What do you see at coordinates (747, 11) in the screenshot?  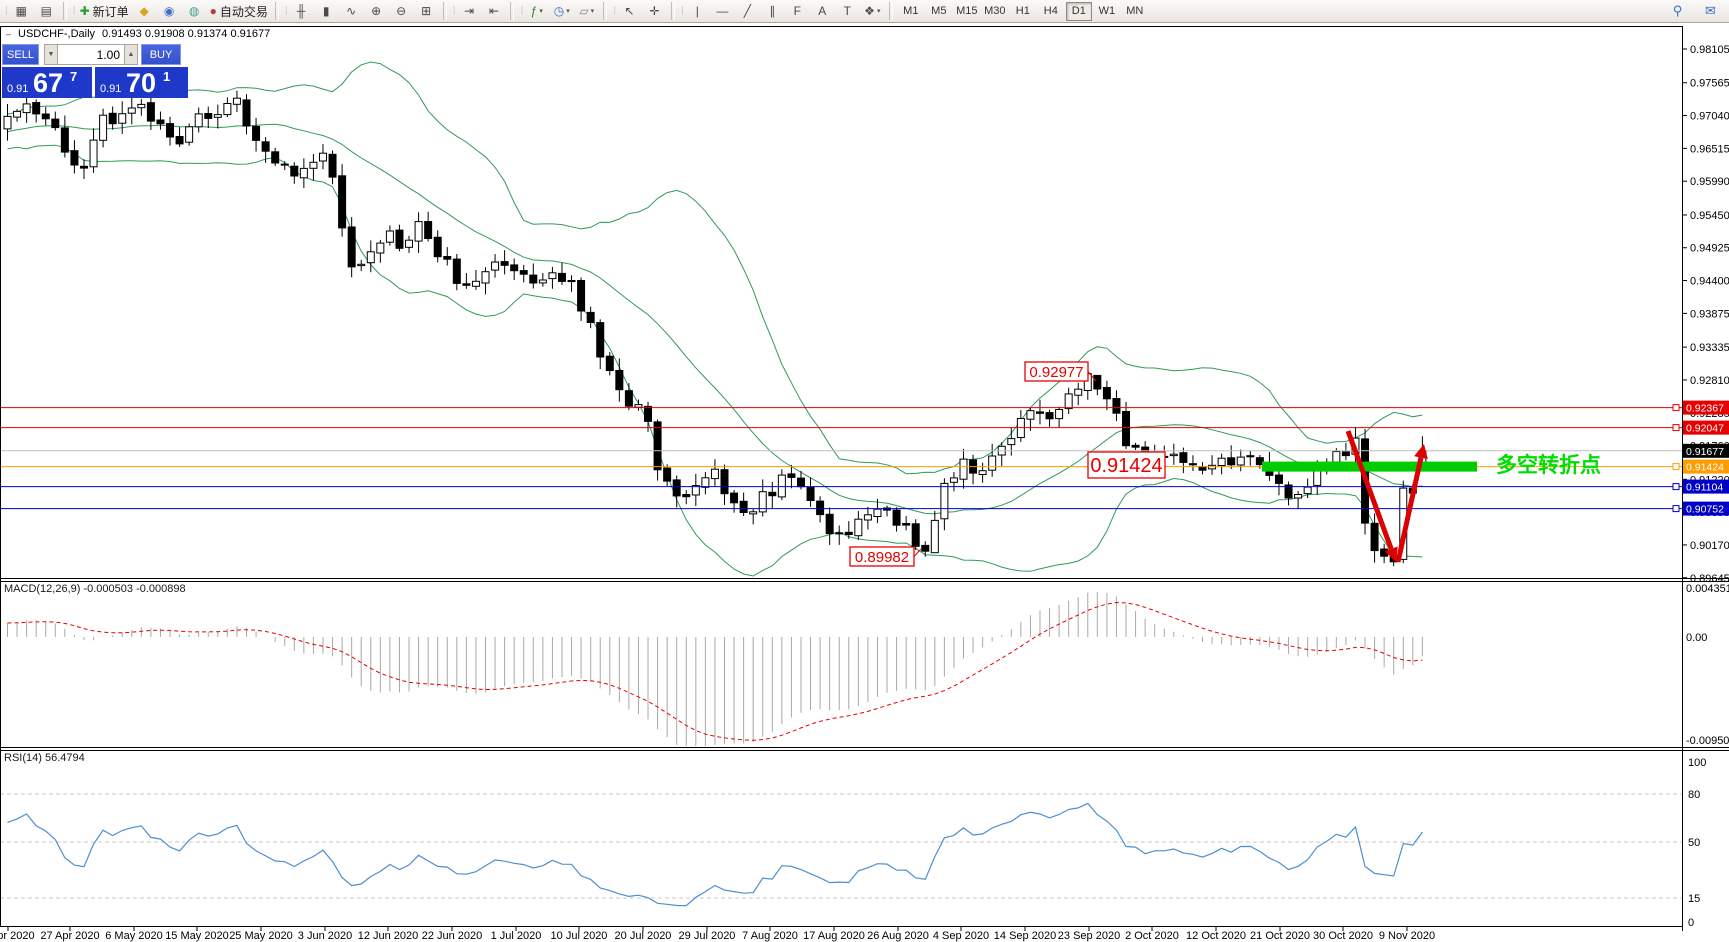 I see `trendline-icon: ╱` at bounding box center [747, 11].